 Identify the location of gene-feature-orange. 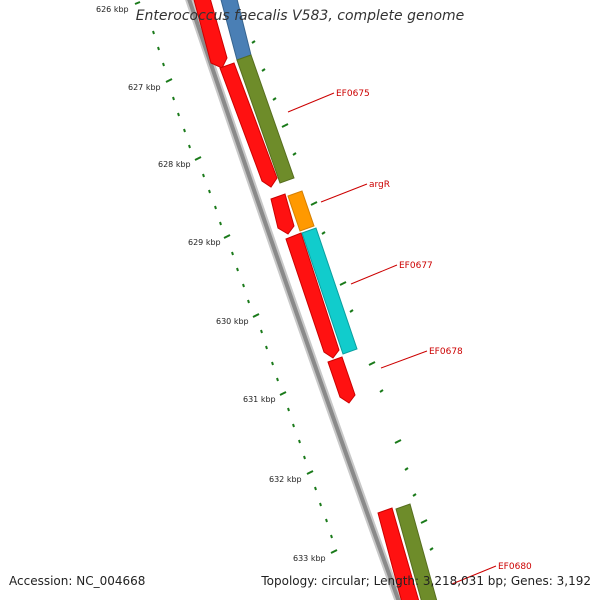
(301, 211).